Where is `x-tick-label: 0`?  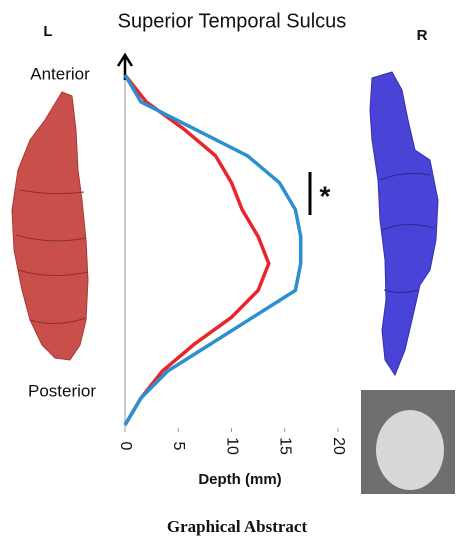 x-tick-label: 0 is located at coordinates (125, 446).